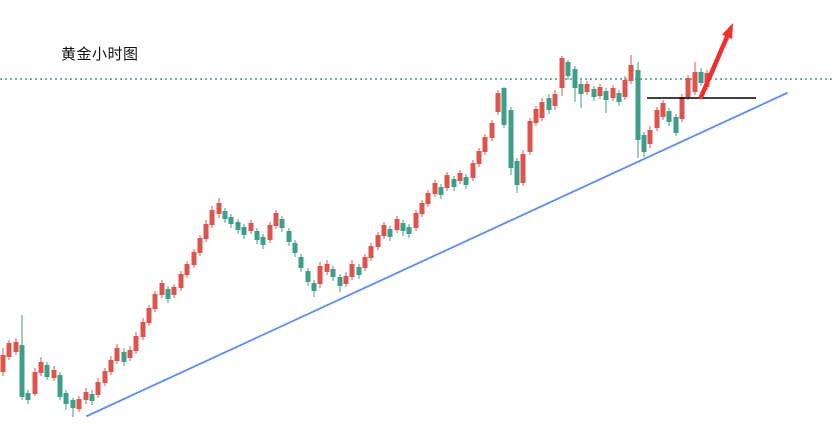  Describe the element at coordinates (715, 61) in the screenshot. I see `breakout-arrow` at that location.